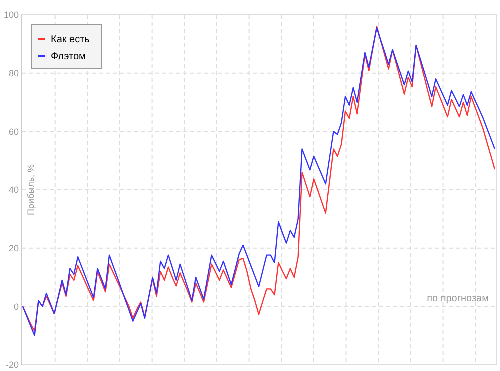 The height and width of the screenshot is (371, 500). I want to click on y-tick-label: 60, so click(13, 131).